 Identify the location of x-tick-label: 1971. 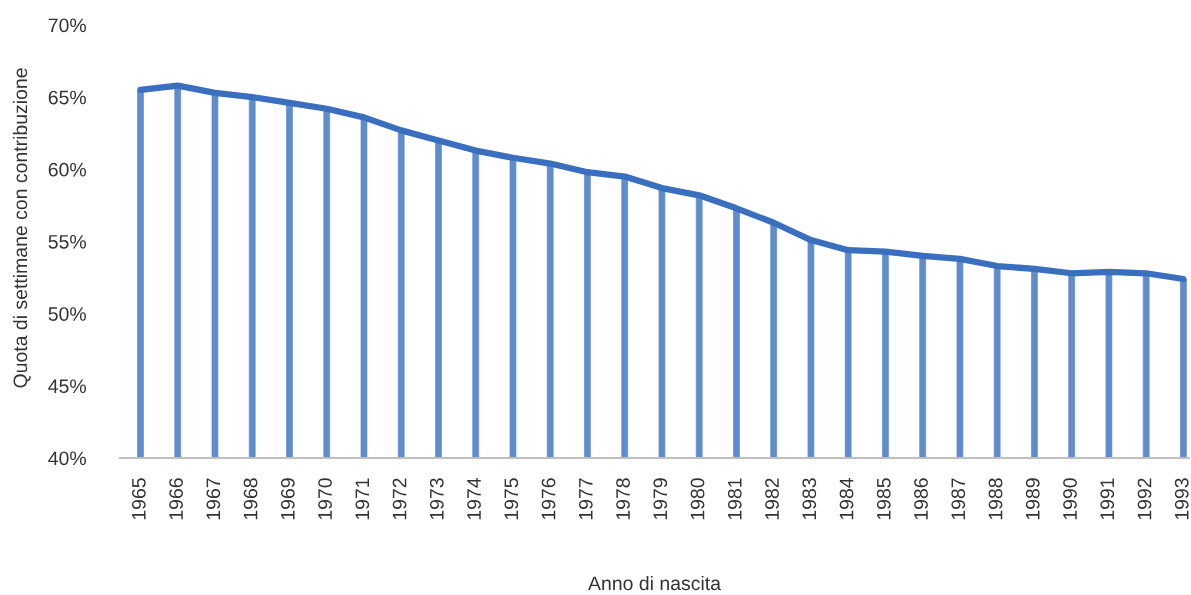
(362, 499).